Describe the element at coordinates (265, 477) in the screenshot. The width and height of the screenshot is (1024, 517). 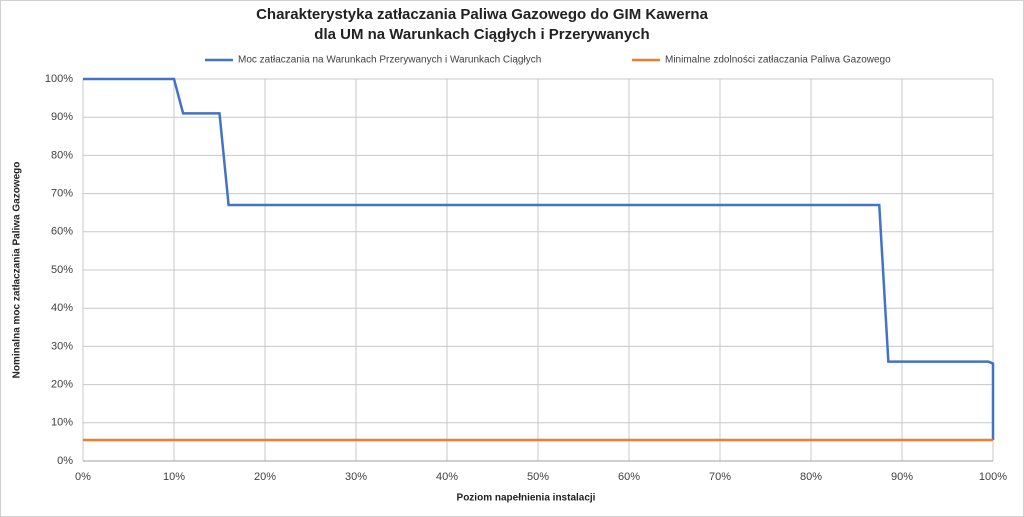
I see `x-tick-label: 20%` at that location.